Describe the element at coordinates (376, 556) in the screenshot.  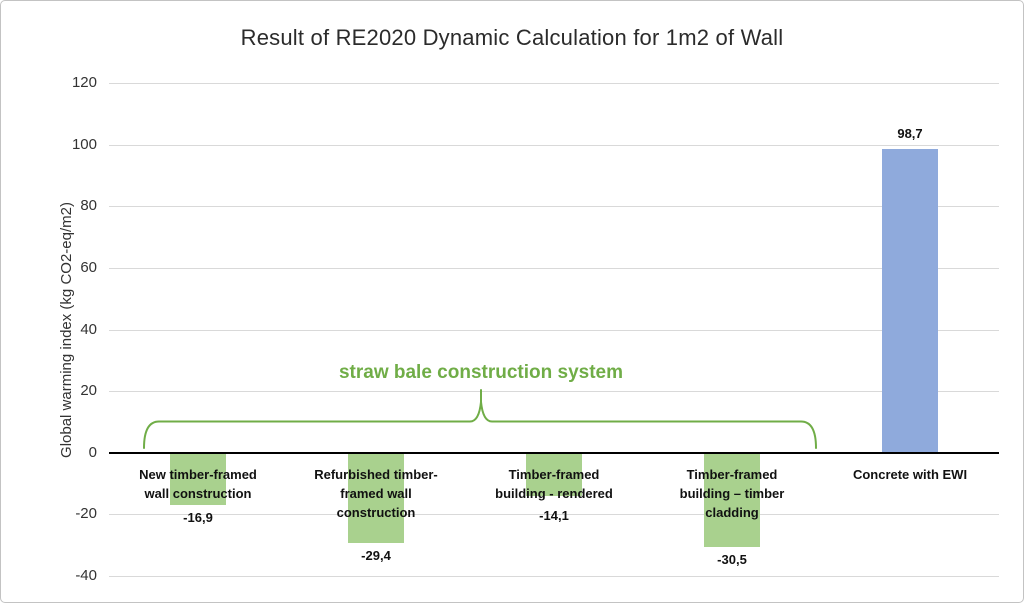
I see `value-label: -29,4` at that location.